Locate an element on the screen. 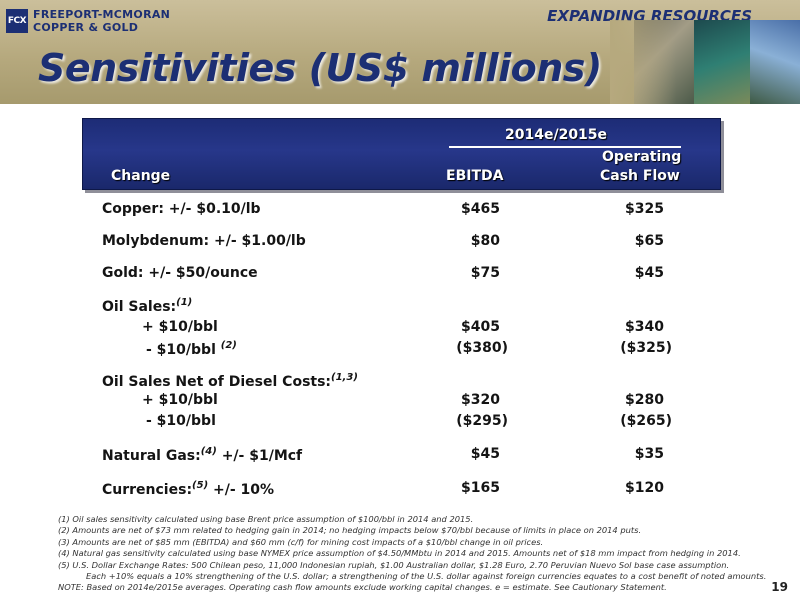  ebitda-value: $465 is located at coordinates (480, 209).